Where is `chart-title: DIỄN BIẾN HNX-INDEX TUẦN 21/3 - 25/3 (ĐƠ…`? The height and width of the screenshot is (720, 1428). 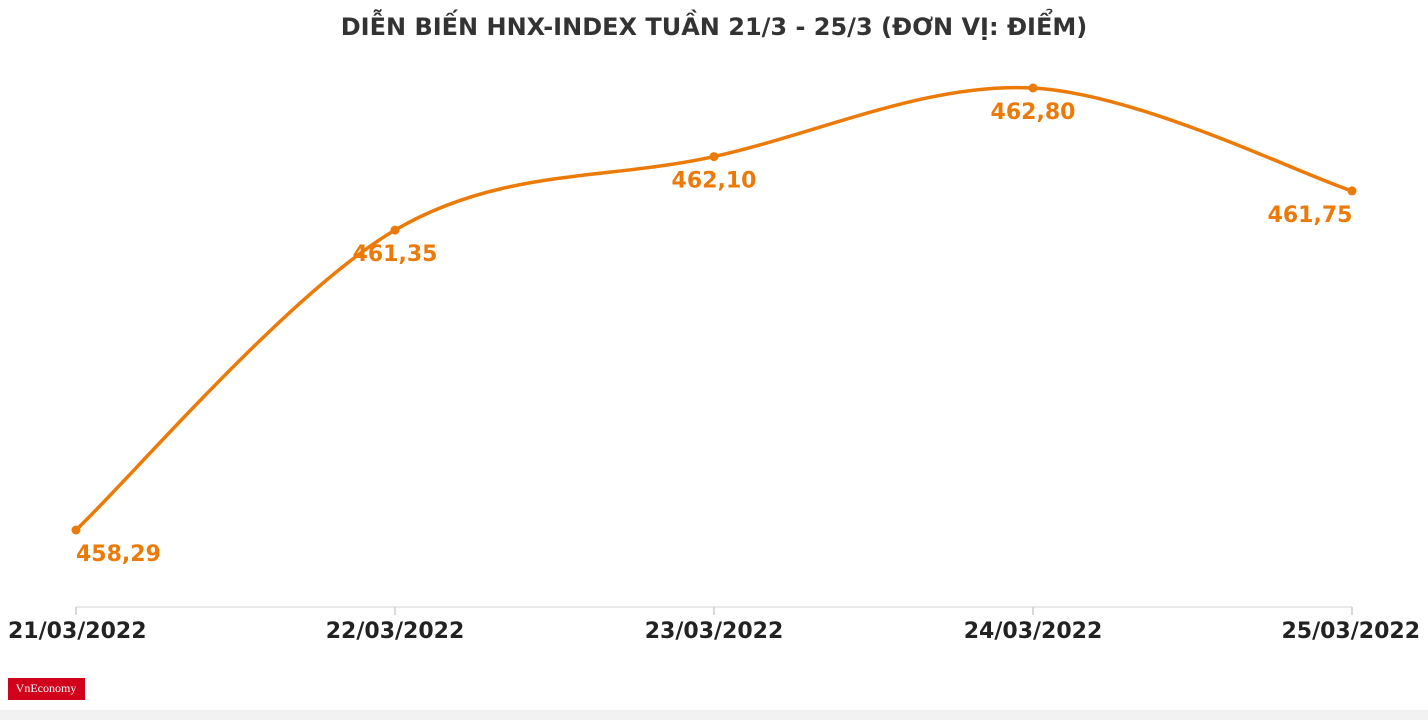
chart-title: DIỄN BIẾN HNX-INDEX TUẦN 21/3 - 25/3 (ĐƠ… is located at coordinates (714, 24).